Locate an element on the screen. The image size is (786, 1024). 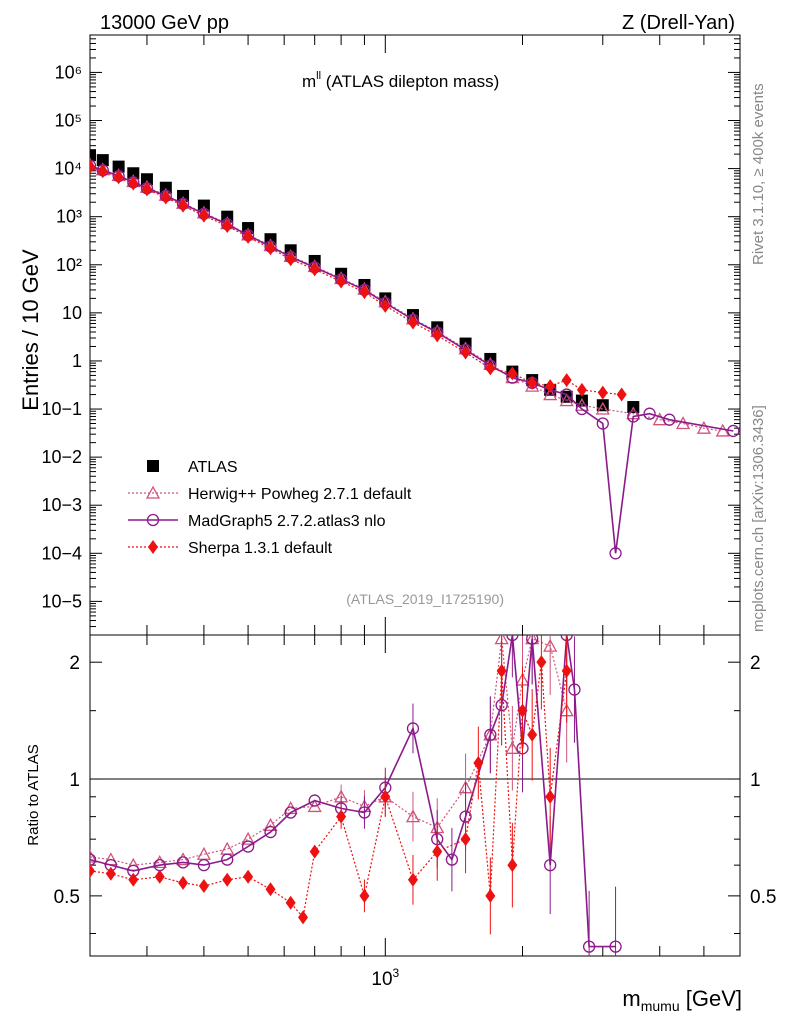
legend-label: ATLAS is located at coordinates (213, 467).